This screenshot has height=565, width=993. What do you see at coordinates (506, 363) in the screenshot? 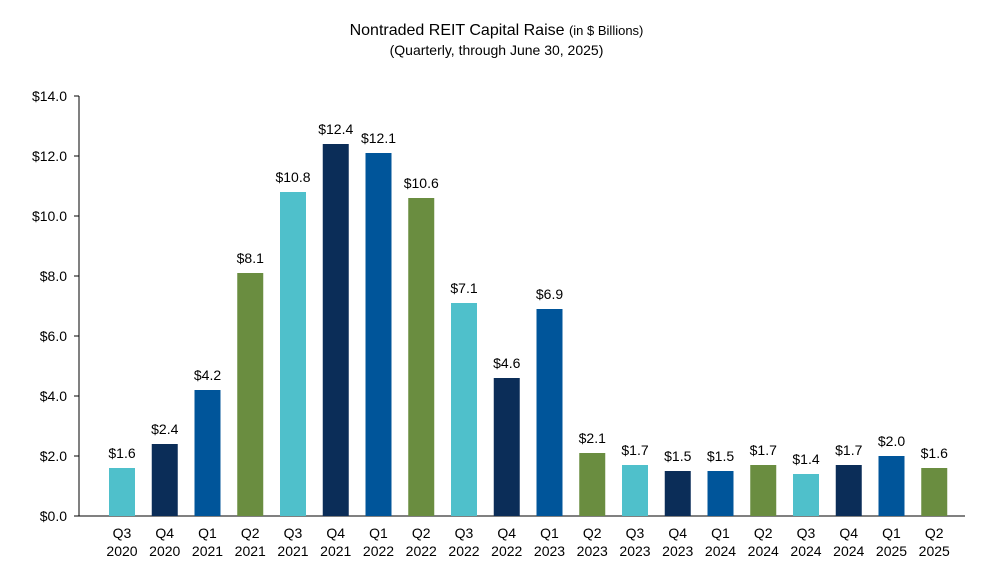
I see `bar-value-label: $4.6` at bounding box center [506, 363].